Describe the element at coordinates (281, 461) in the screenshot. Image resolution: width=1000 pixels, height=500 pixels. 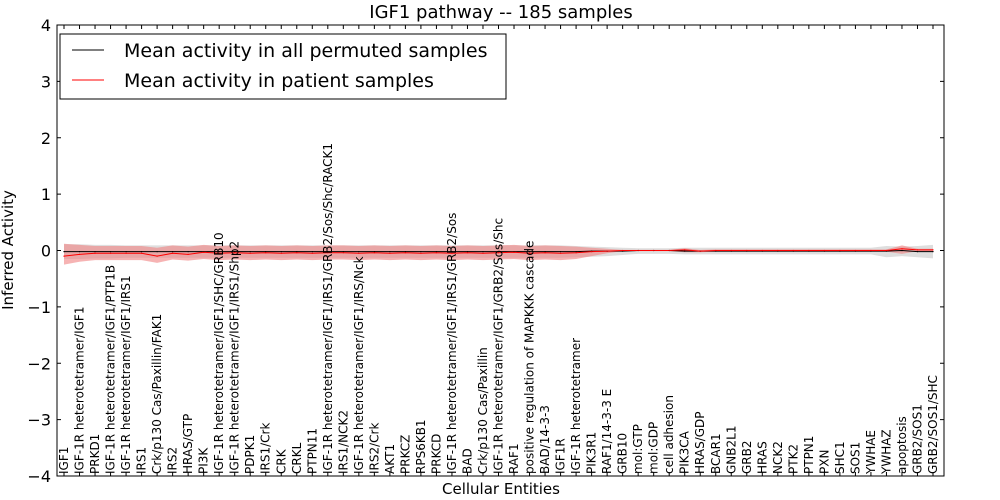
I see `x-tick-label: CRK` at that location.